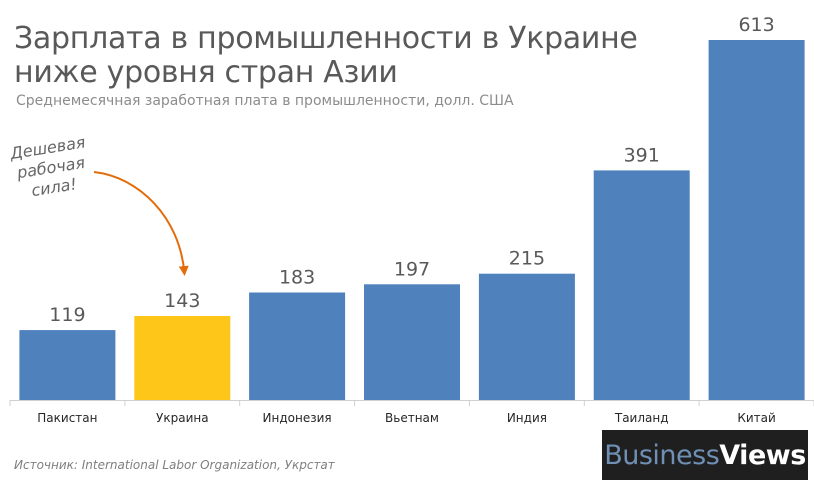 Image resolution: width=814 pixels, height=485 pixels. I want to click on category-label-6: Таиланд, so click(641, 418).